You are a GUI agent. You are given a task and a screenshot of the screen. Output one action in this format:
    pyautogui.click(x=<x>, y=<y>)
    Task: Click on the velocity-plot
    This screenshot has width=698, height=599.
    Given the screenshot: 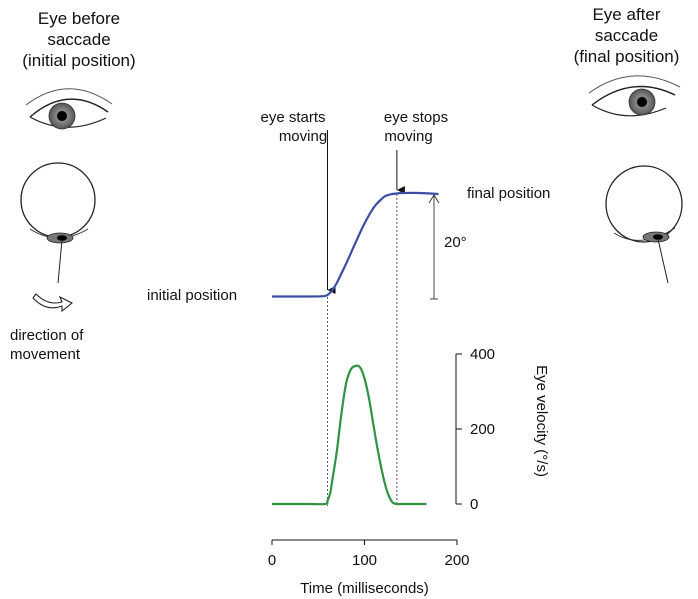 What is the action you would take?
    pyautogui.click(x=349, y=435)
    